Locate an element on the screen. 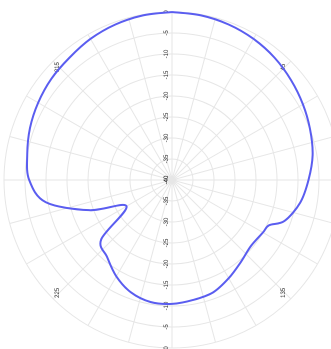 The width and height of the screenshot is (331, 349). angle-label: 225 is located at coordinates (58, 292).